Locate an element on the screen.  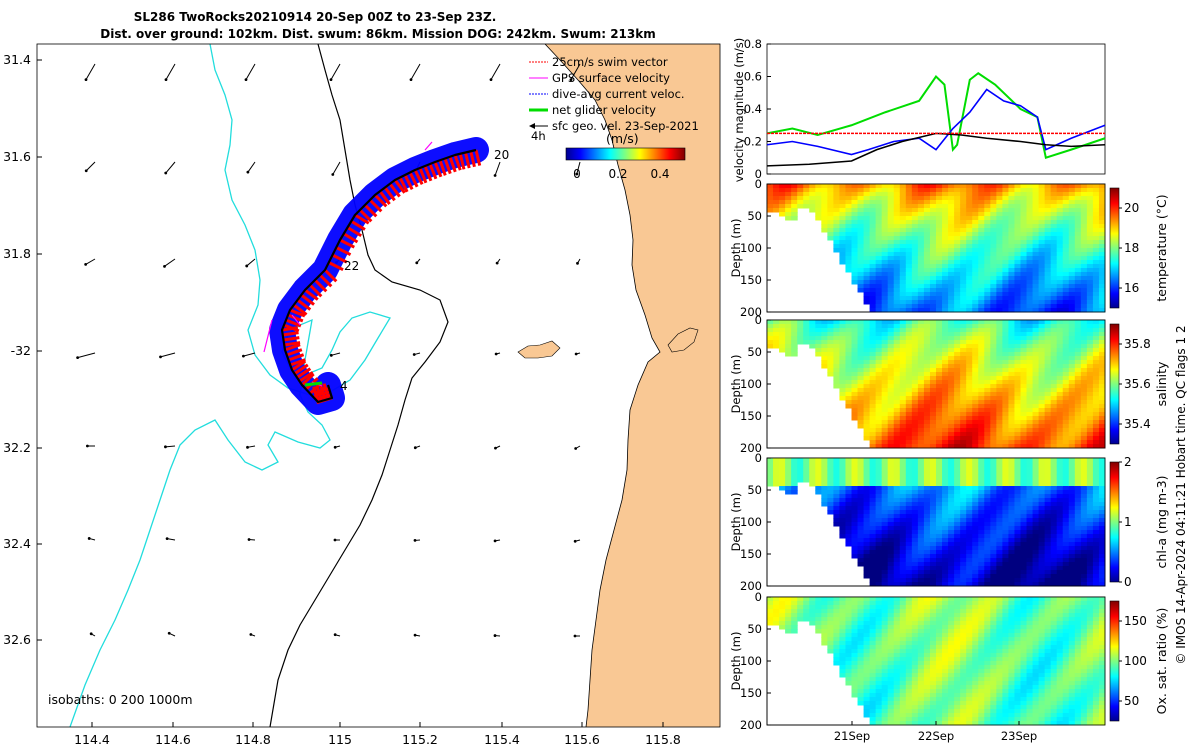
section-colorbar-label: temperature (°C) is located at coordinates (1161, 247).